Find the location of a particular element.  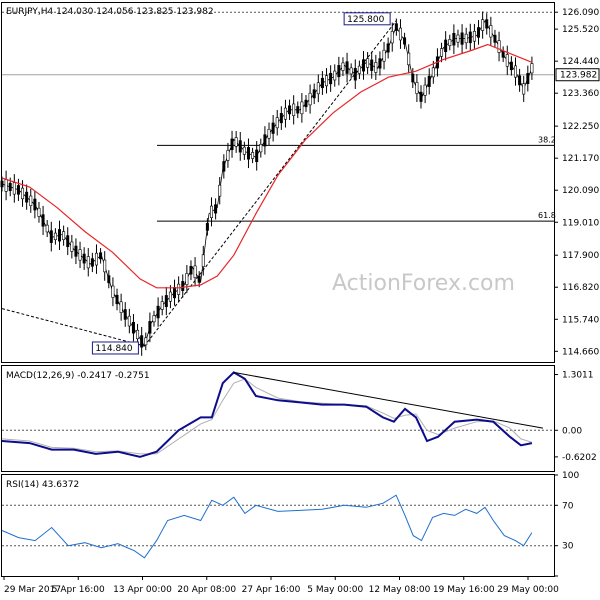

rsi-line is located at coordinates (267, 526).